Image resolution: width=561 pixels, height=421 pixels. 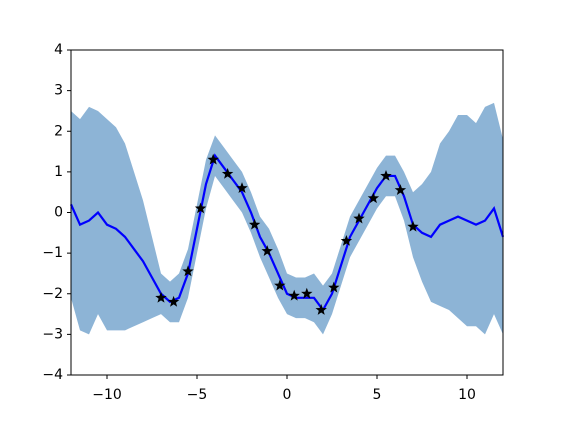 I want to click on y-tick-label: 2, so click(x=58, y=131).